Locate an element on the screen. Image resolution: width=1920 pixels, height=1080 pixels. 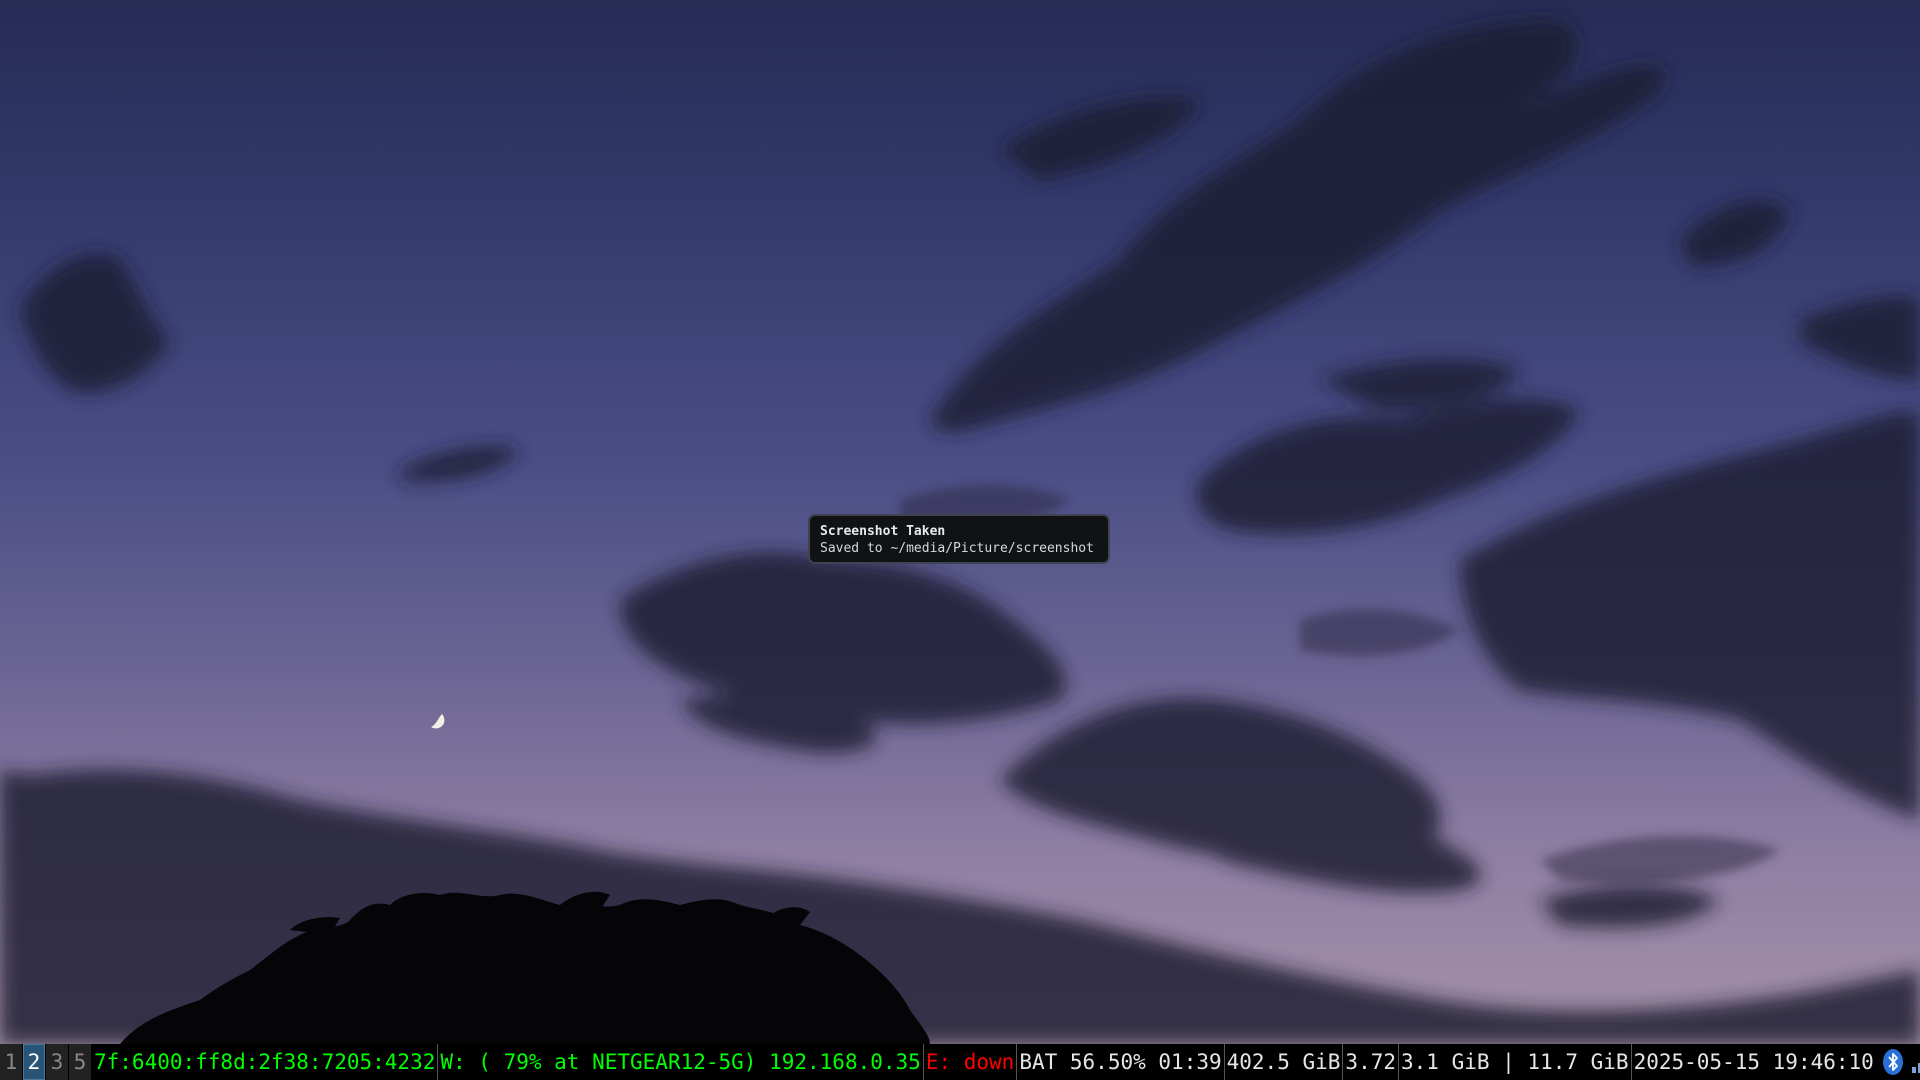
datetime-status: 2025-05-15 19:46:10 is located at coordinates (1753, 1062).